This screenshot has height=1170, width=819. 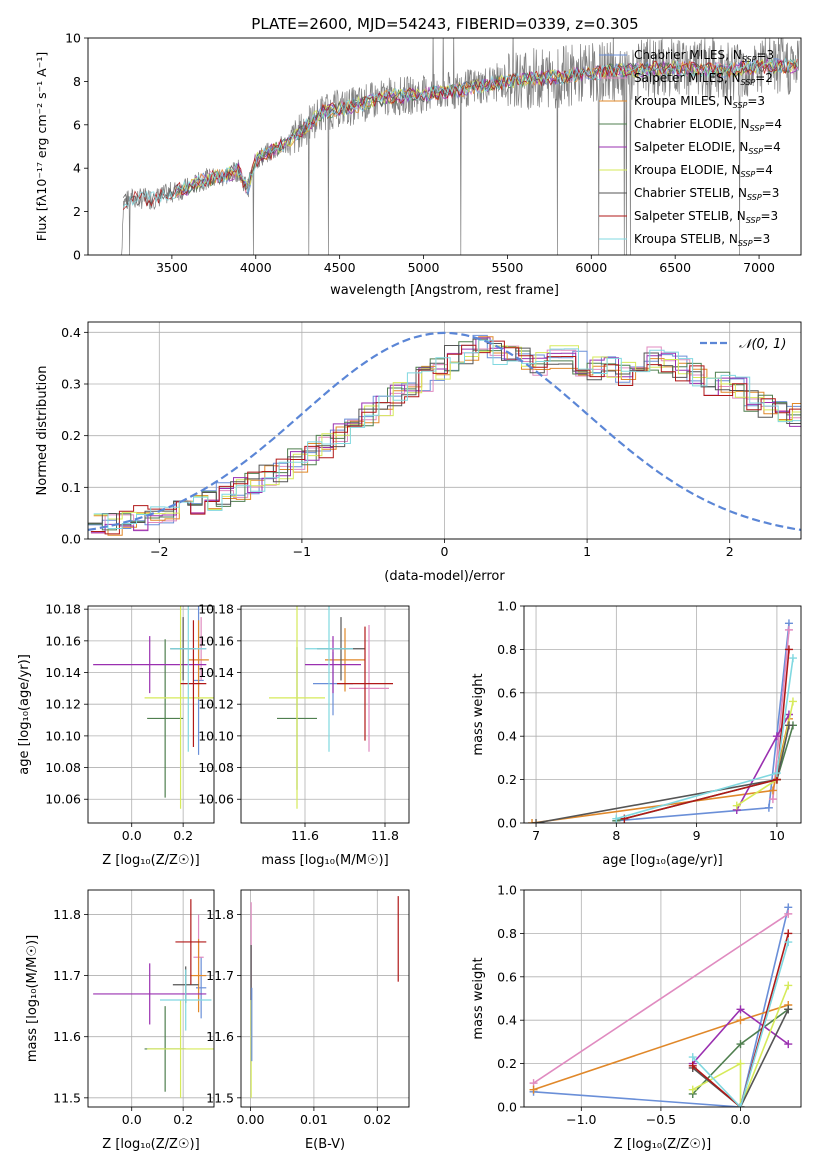 I want to click on y-tick-label: 11.8, so click(x=220, y=914).